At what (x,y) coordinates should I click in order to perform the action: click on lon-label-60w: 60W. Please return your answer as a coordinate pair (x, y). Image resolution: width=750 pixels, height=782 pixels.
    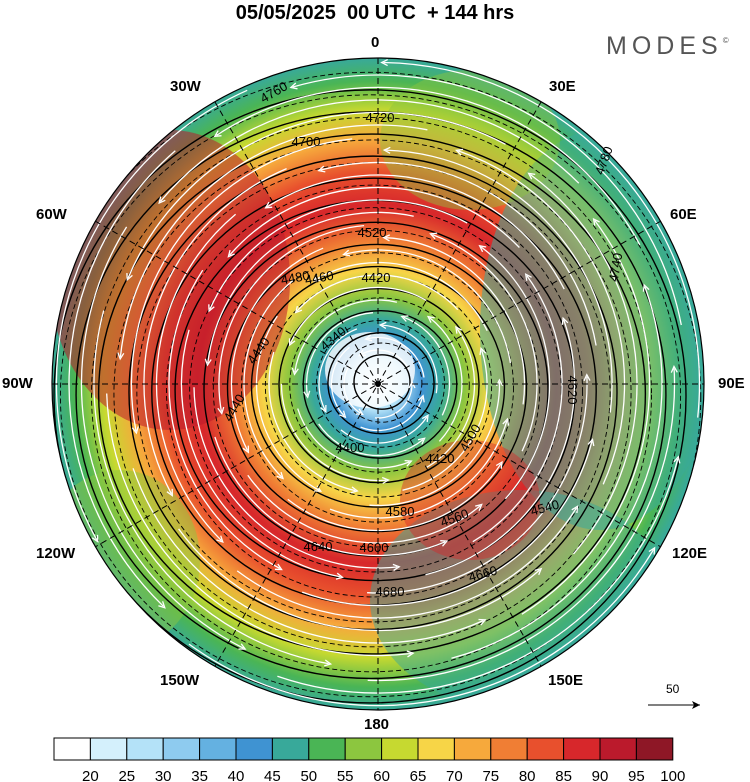
    Looking at the image, I should click on (51, 214).